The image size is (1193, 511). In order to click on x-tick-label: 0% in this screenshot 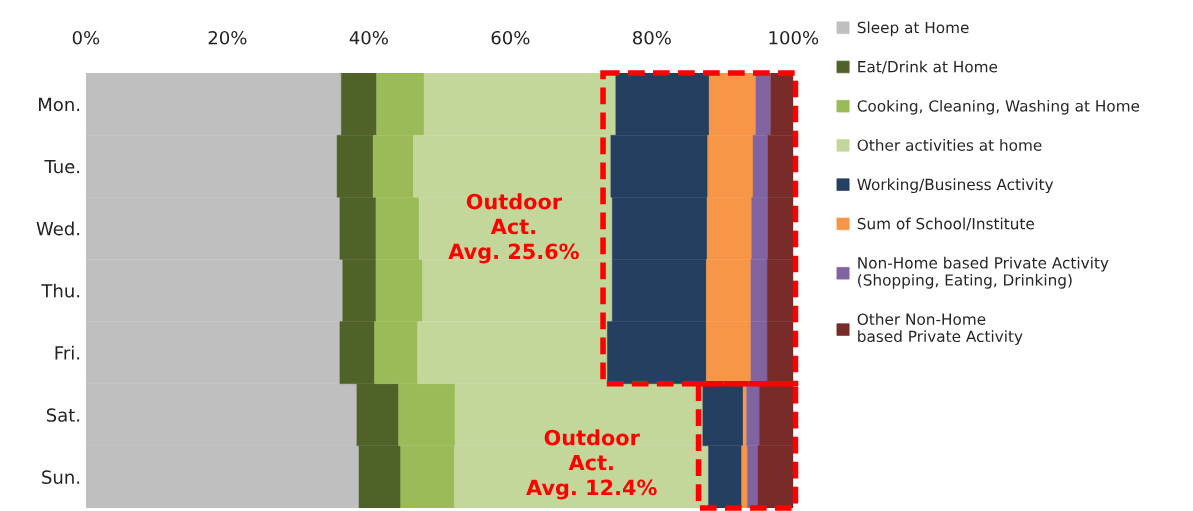, I will do `click(86, 37)`.